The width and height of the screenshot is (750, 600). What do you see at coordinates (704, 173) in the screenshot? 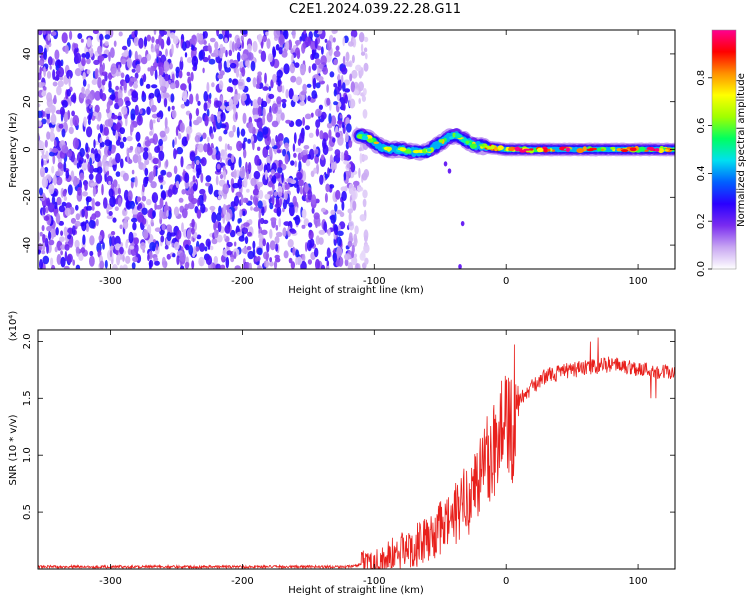
I see `colorbar-ticks: 0.0 0.2 0.4 0.6 0.8` at bounding box center [704, 173].